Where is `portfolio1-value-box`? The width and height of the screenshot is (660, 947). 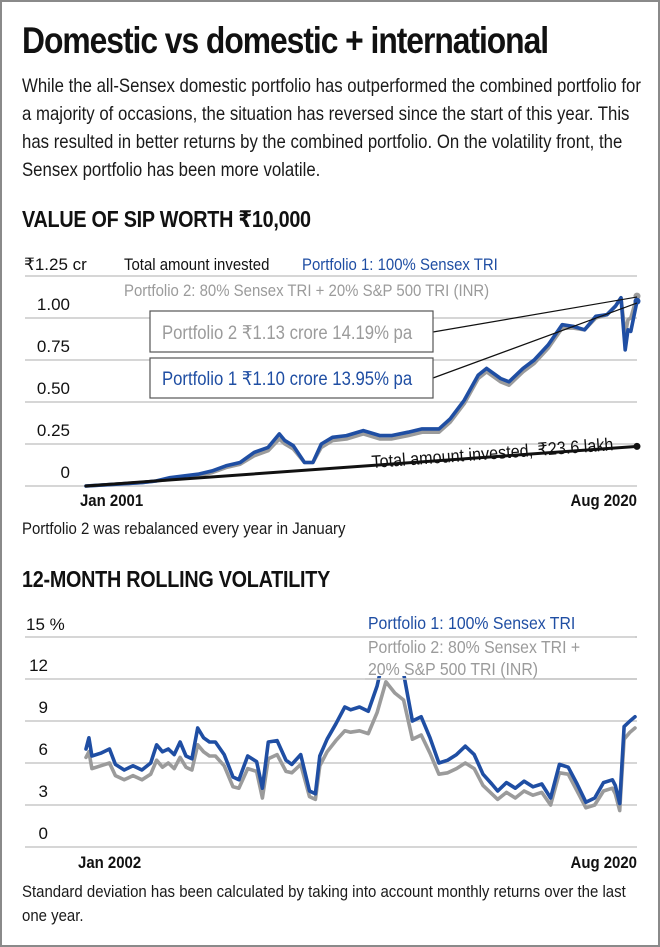 portfolio1-value-box is located at coordinates (291, 378).